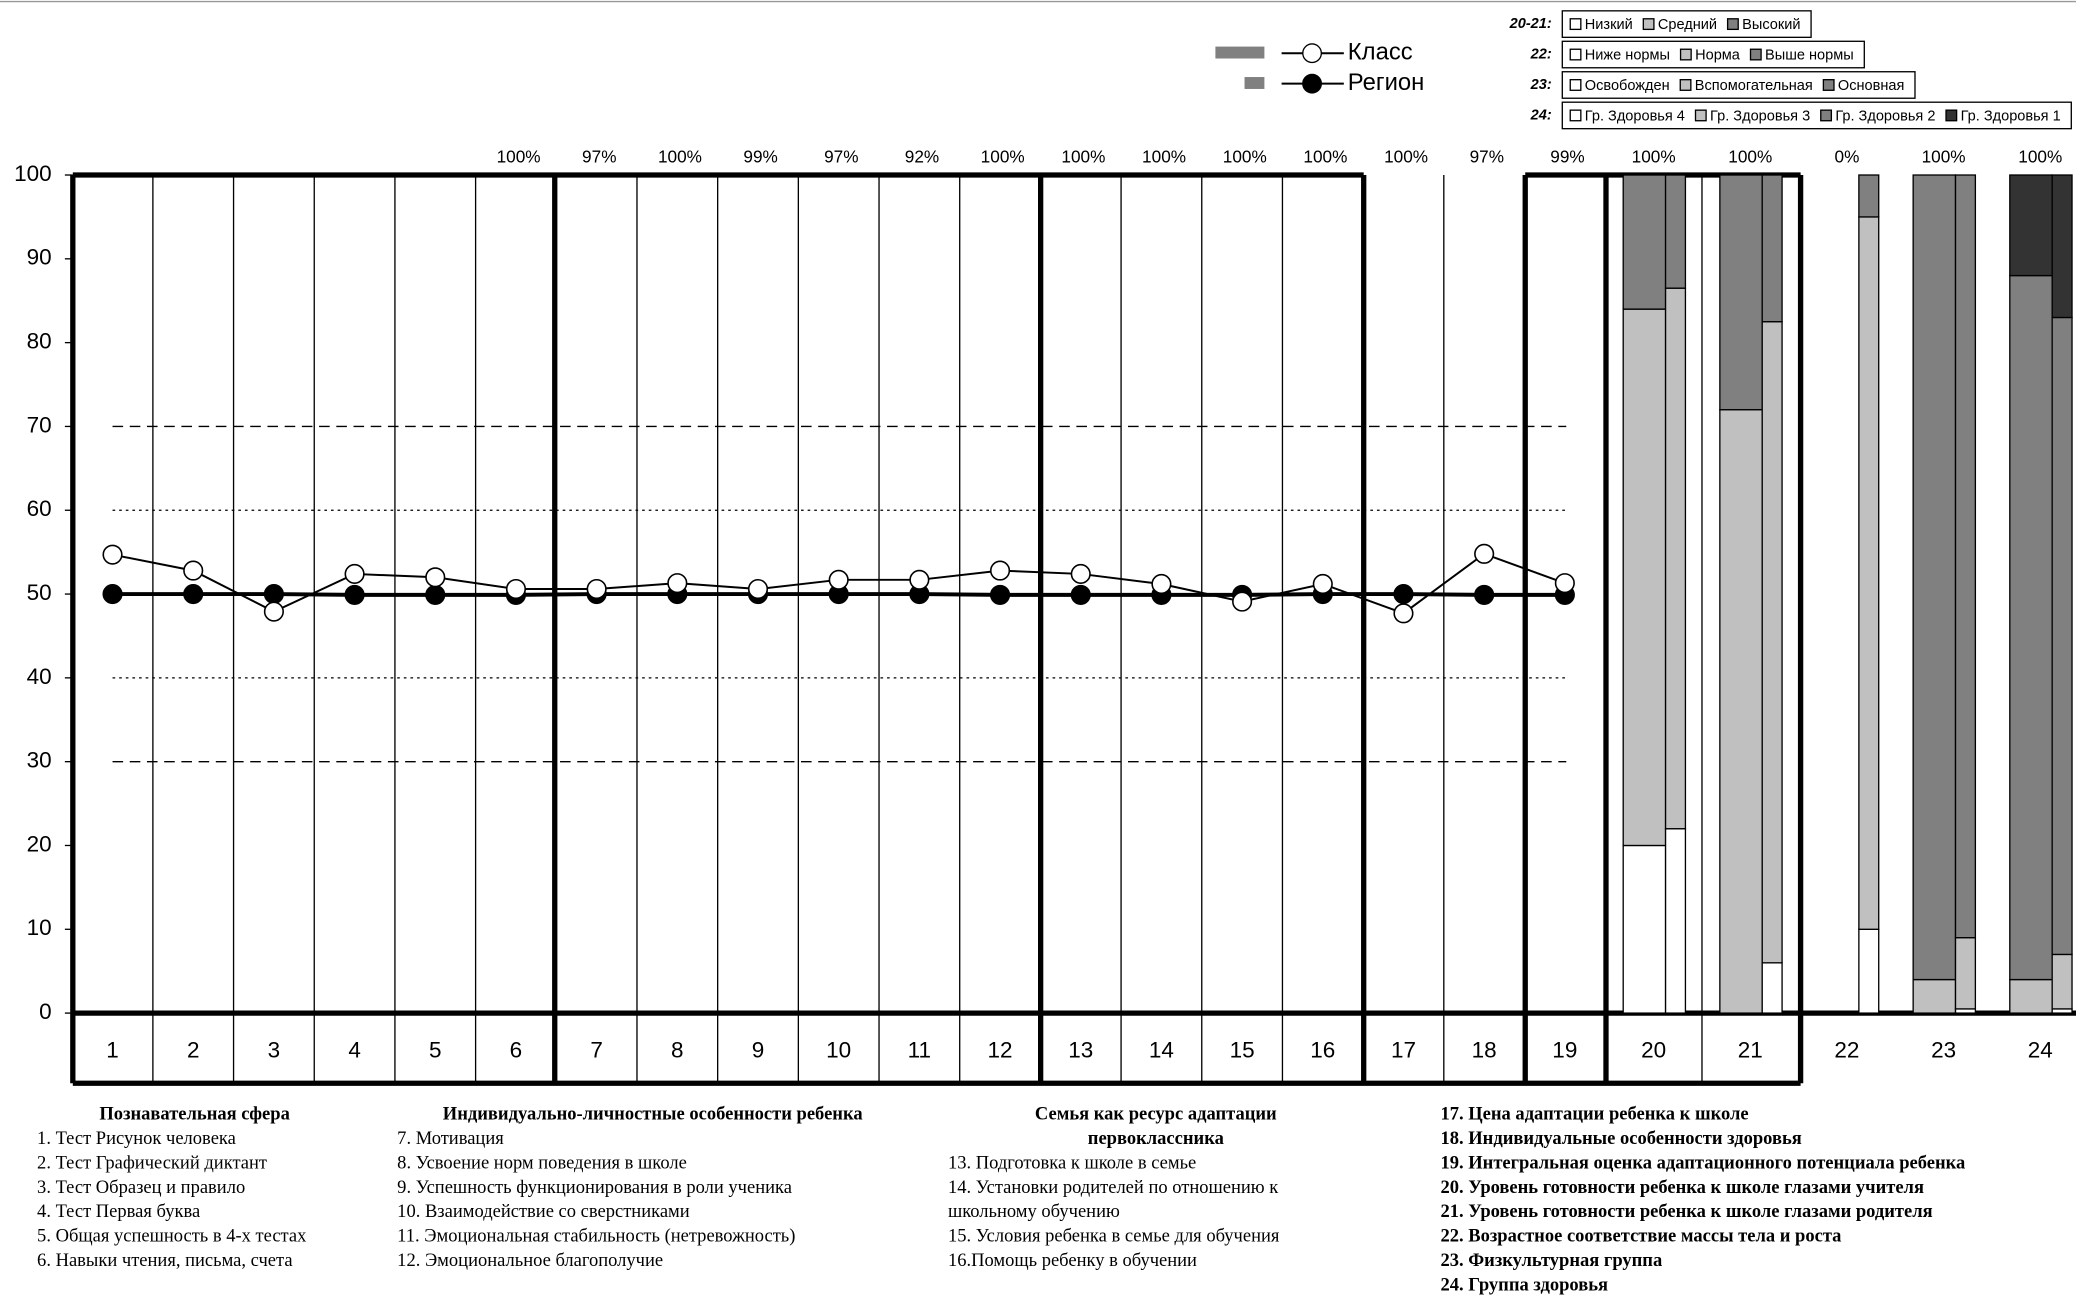  I want to click on note-item: 13. Подготовка к школе в семье, so click(1072, 1162).